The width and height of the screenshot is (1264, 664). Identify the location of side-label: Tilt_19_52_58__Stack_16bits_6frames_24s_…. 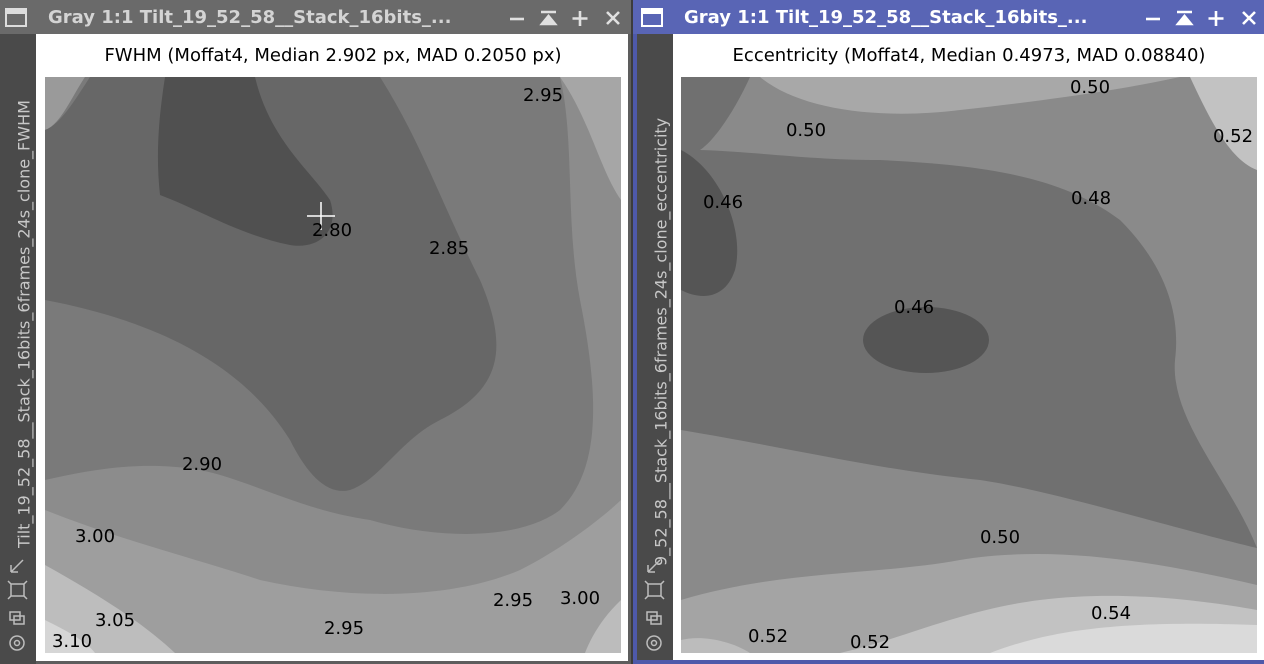
(25, 324).